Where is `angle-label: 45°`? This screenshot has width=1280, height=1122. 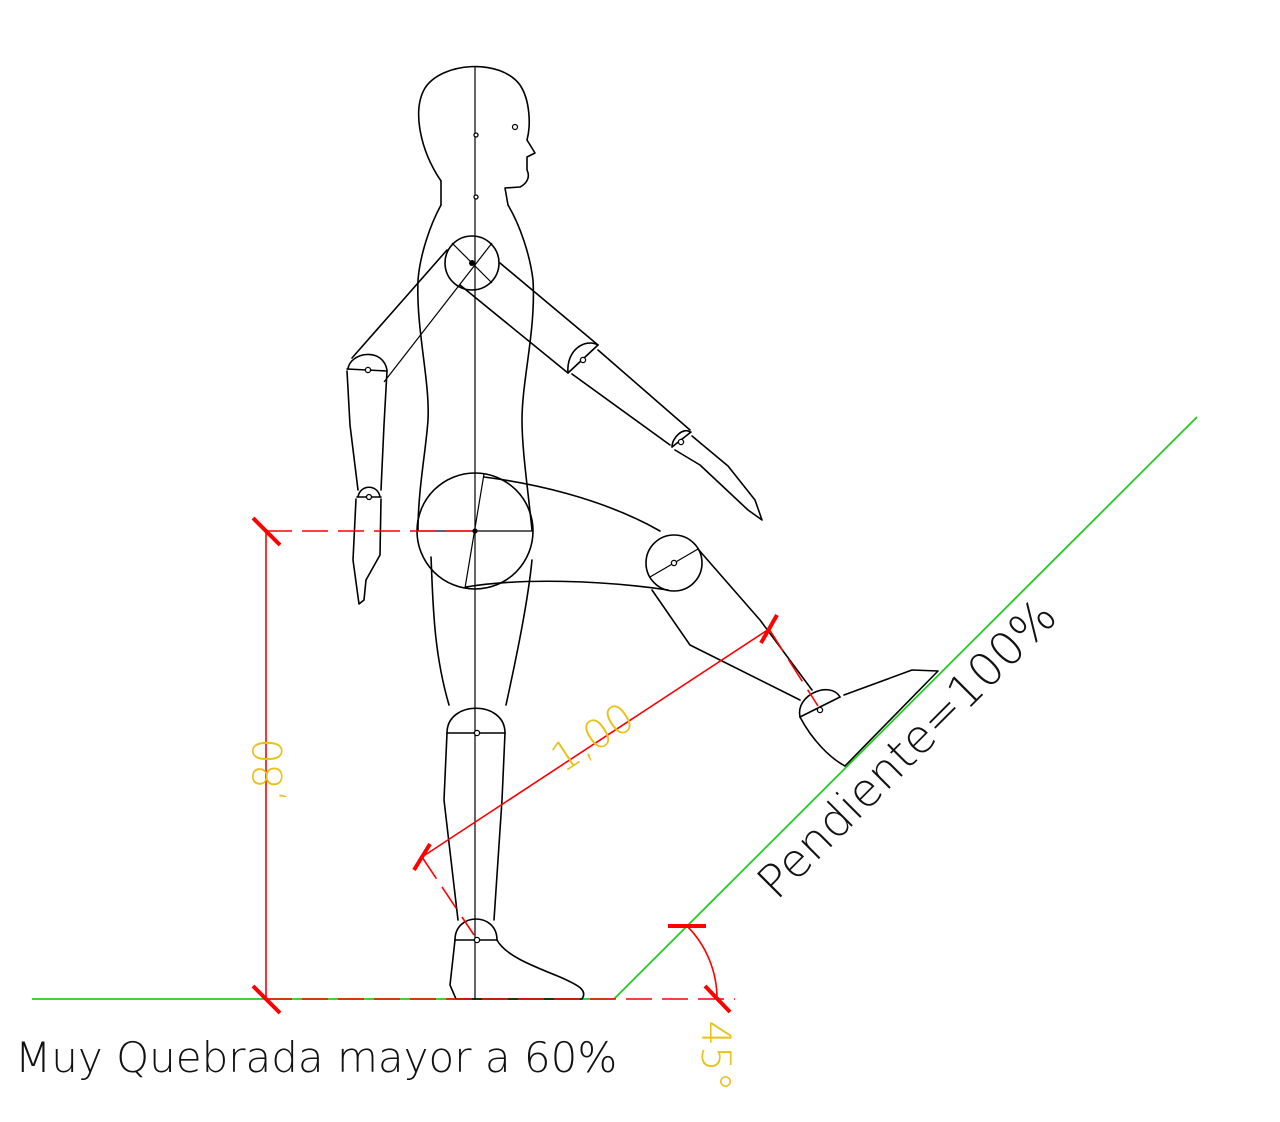 angle-label: 45° is located at coordinates (715, 1056).